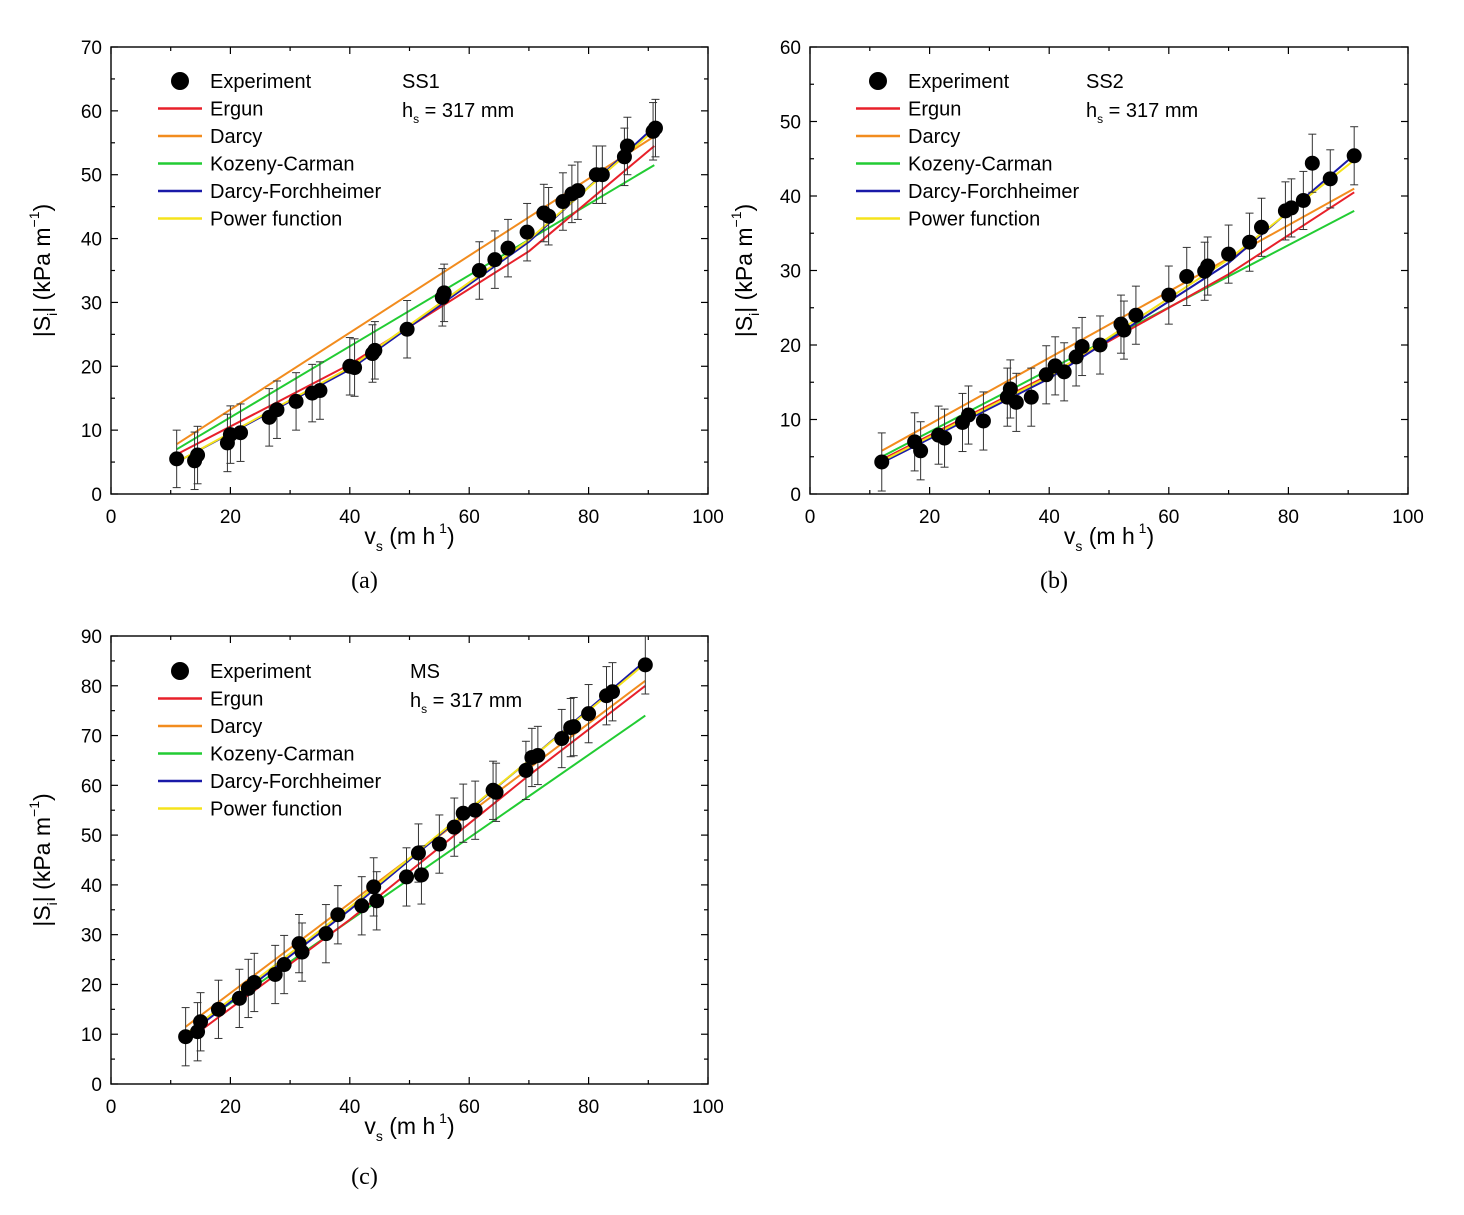 The image size is (1464, 1215). What do you see at coordinates (91, 48) in the screenshot?
I see `y-tick-label: 70` at bounding box center [91, 48].